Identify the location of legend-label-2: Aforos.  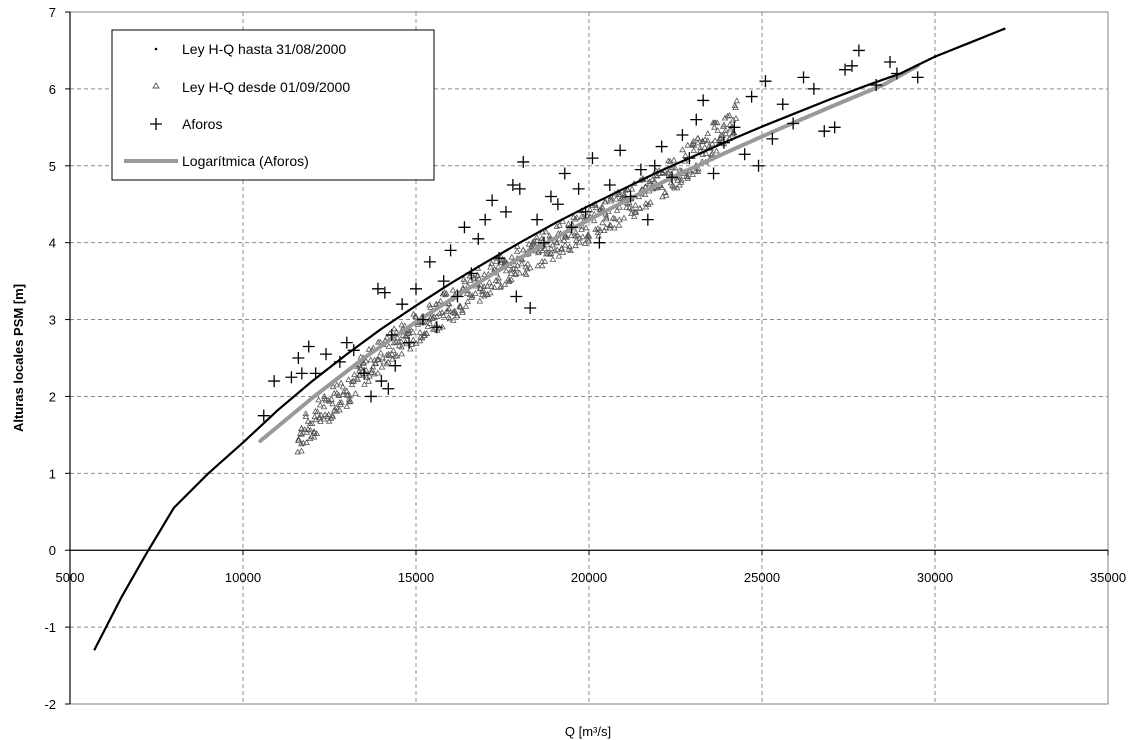
(202, 124).